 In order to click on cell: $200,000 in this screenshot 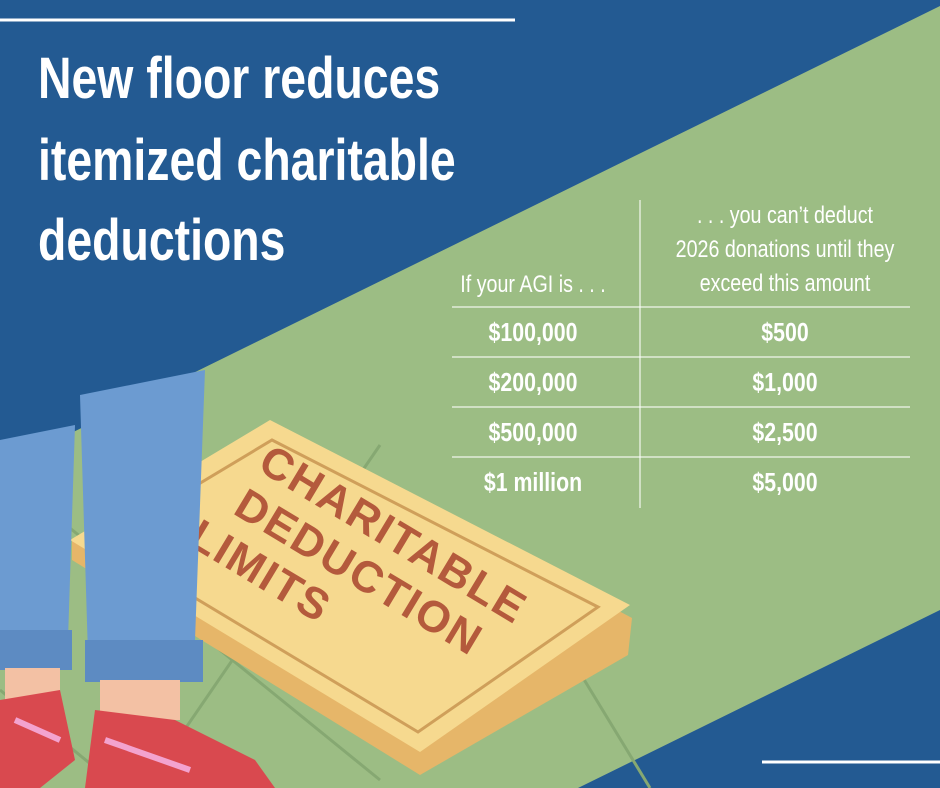, I will do `click(533, 383)`.